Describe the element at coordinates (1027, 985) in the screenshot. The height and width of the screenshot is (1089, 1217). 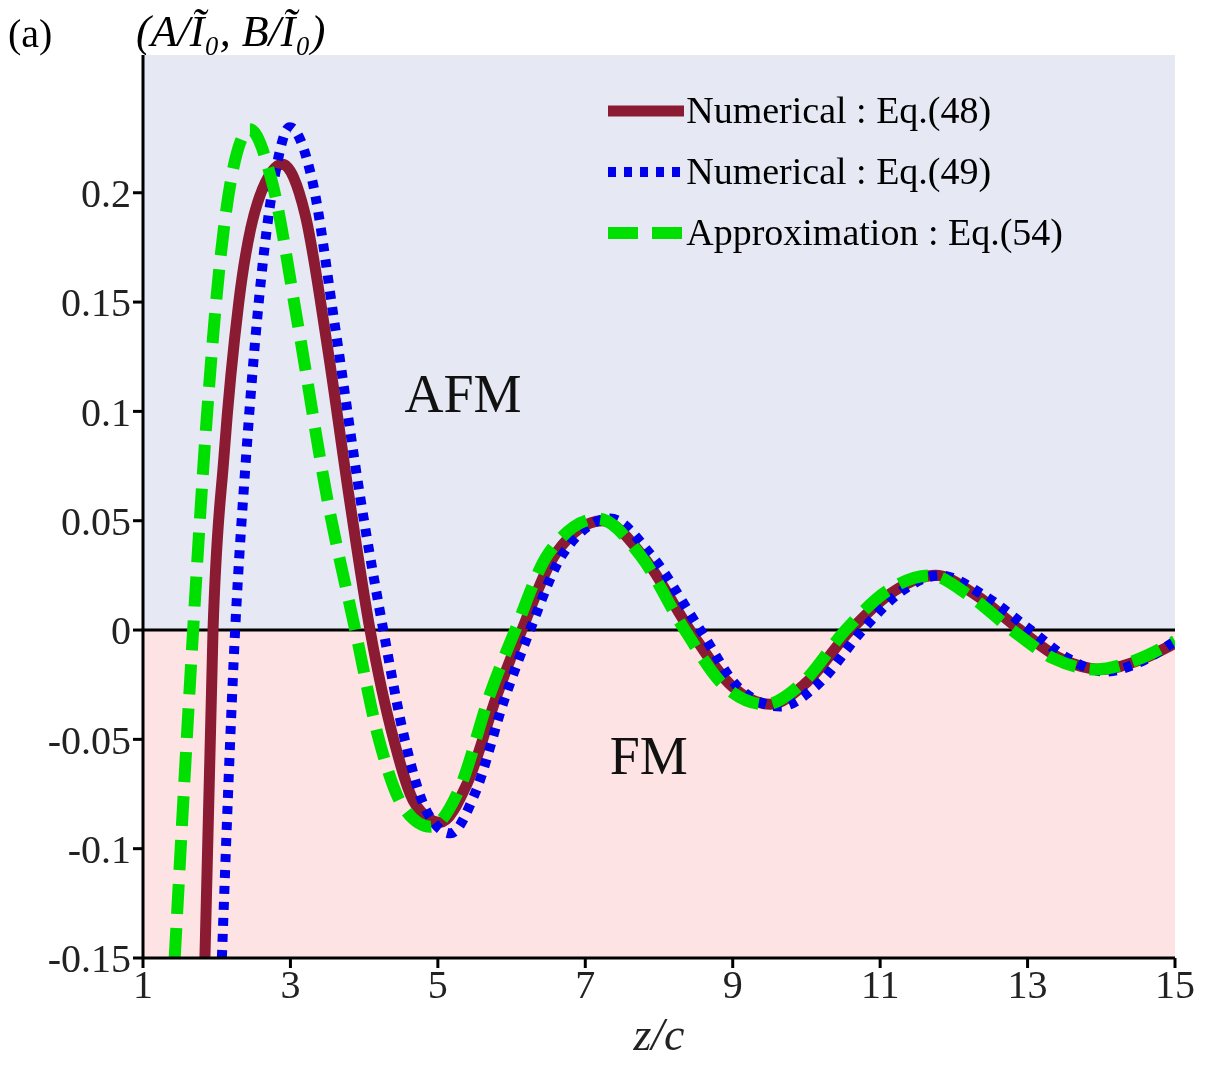
I see `x-tick-label: 13` at that location.